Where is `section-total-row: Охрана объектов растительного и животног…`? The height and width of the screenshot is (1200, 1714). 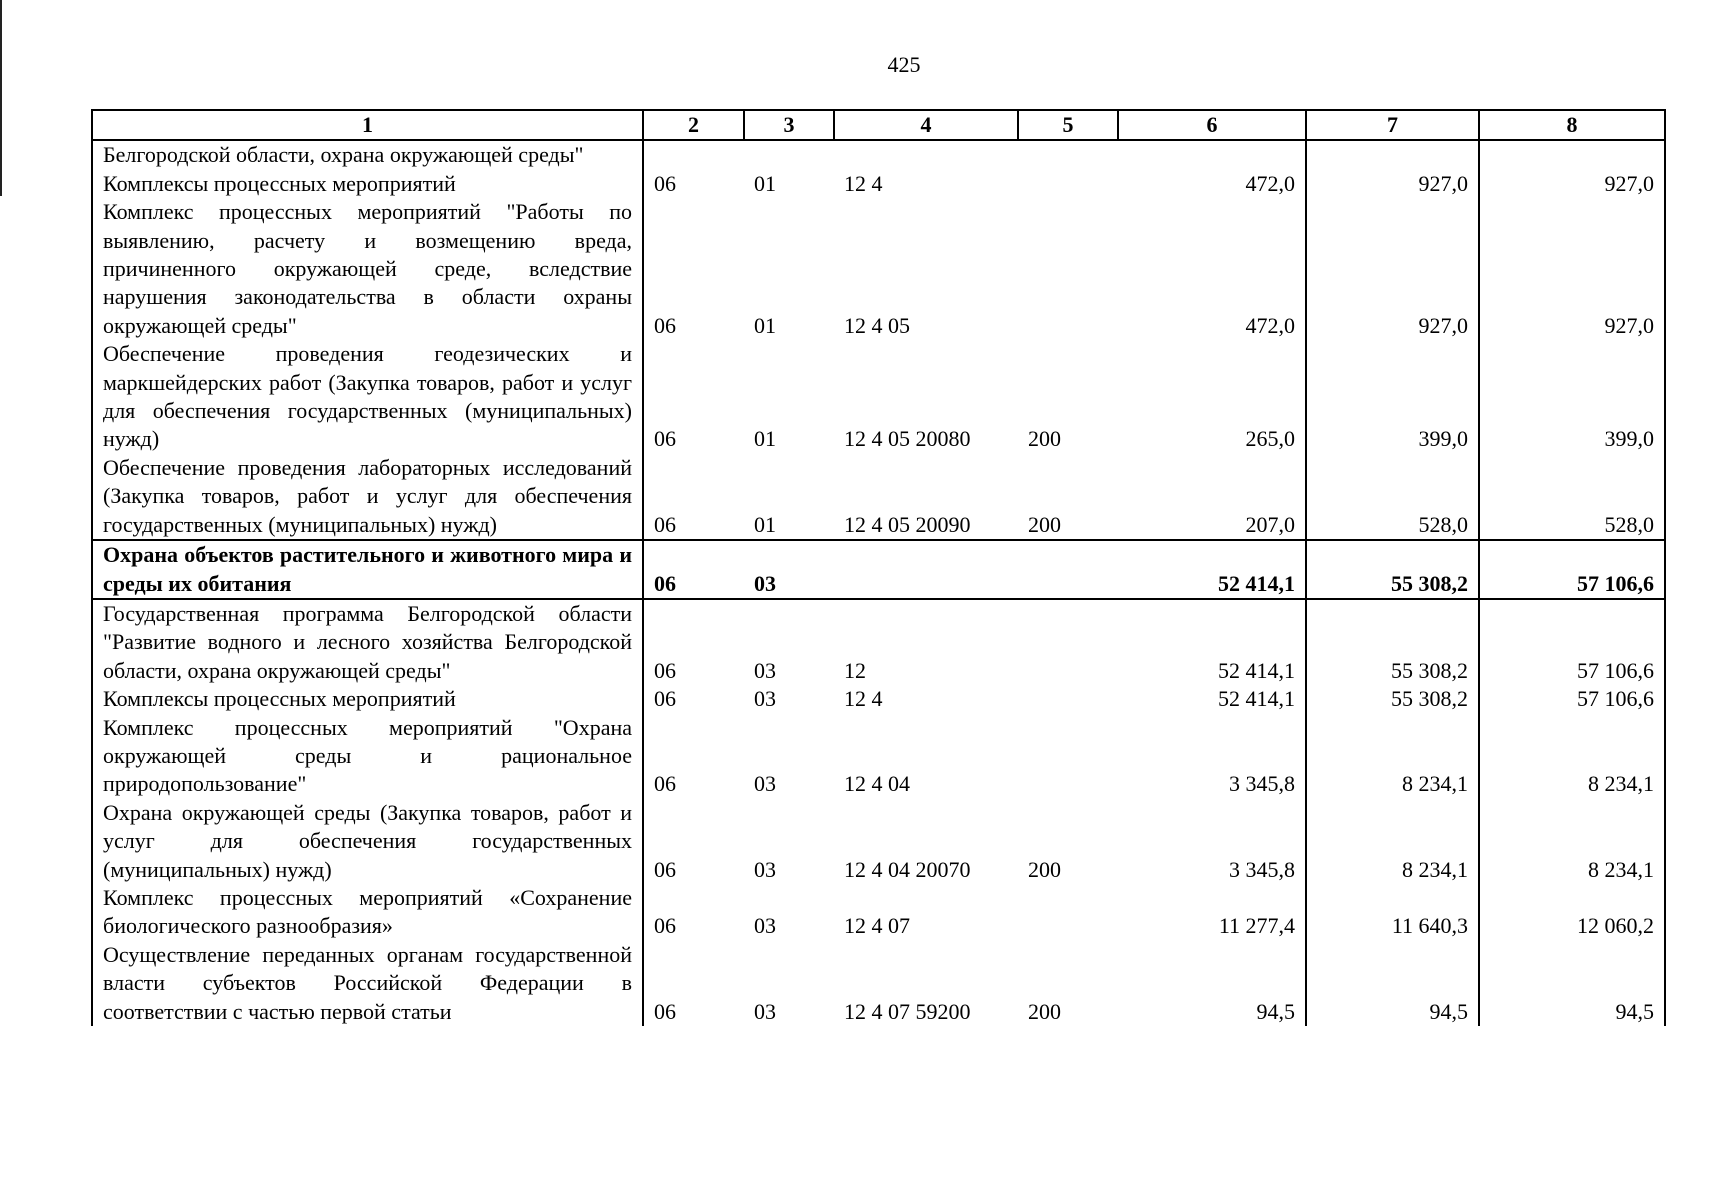
section-total-row: Охрана объектов растительного и животног… is located at coordinates (878, 569).